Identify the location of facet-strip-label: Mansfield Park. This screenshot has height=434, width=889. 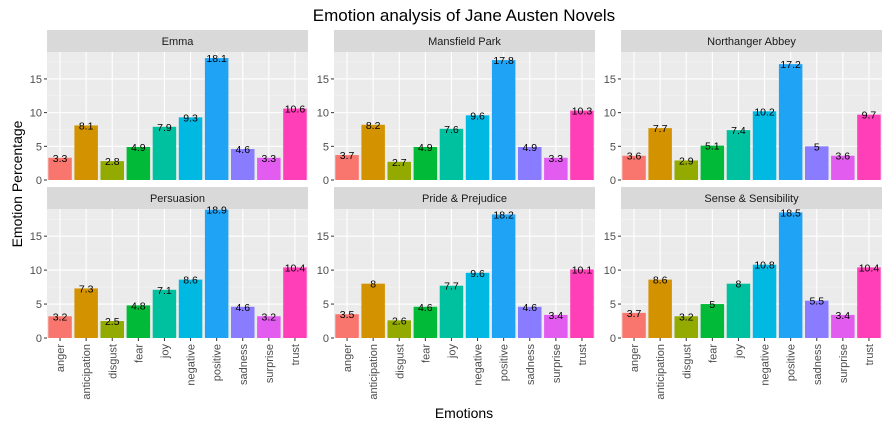
(464, 42).